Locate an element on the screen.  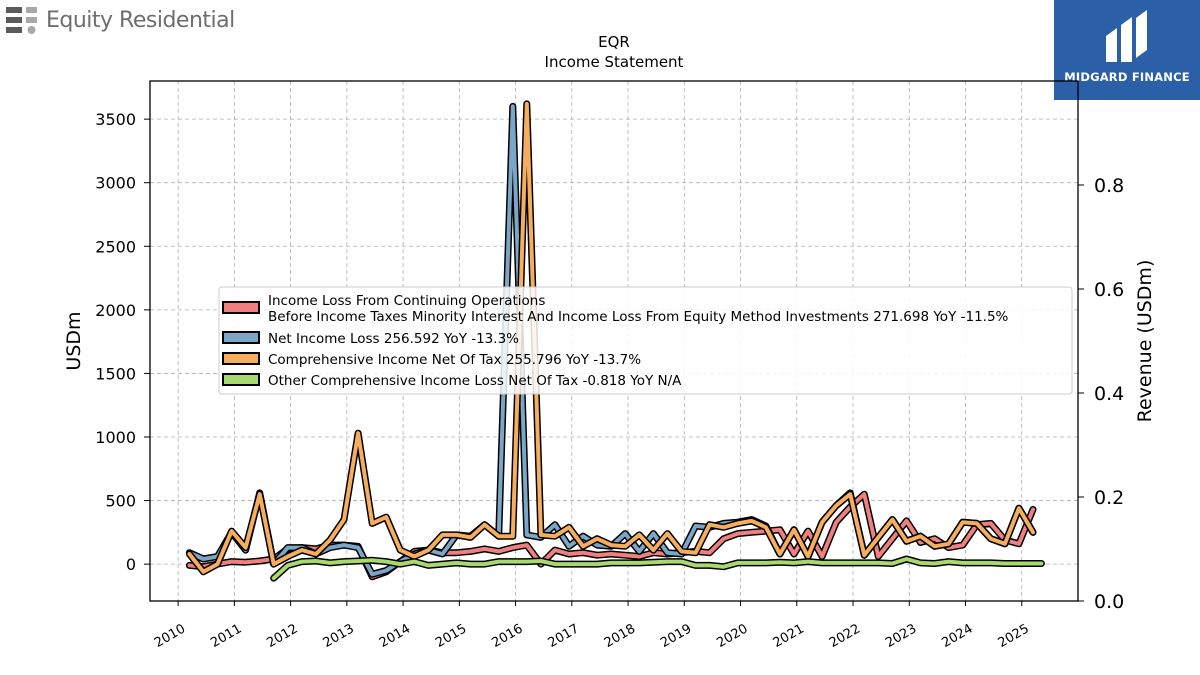
legend-label-income-before-tax-line1: Income Loss From Continuing Operations is located at coordinates (406, 301).